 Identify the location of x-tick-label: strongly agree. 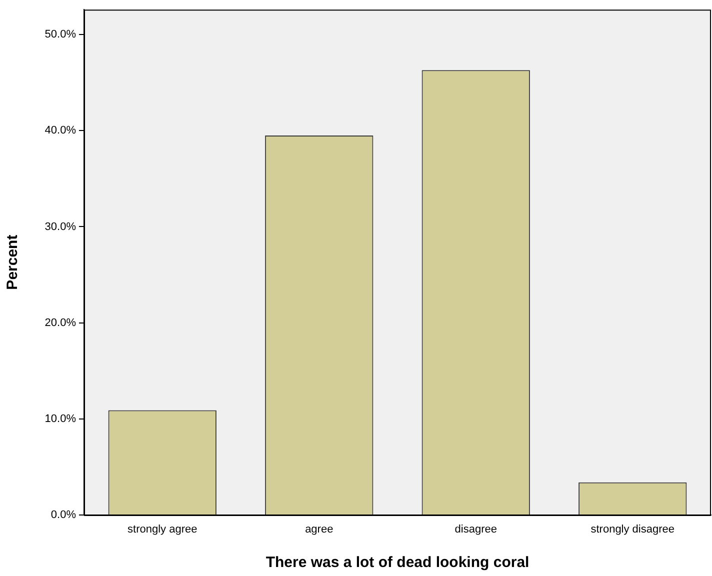
(163, 530).